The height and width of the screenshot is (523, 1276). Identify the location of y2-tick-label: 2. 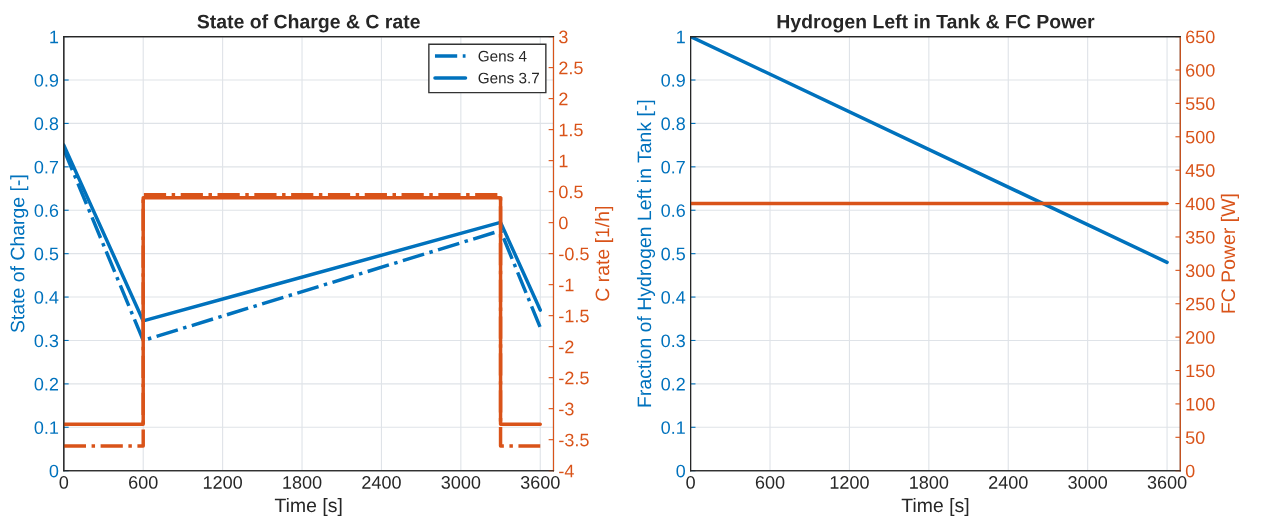
(563, 99).